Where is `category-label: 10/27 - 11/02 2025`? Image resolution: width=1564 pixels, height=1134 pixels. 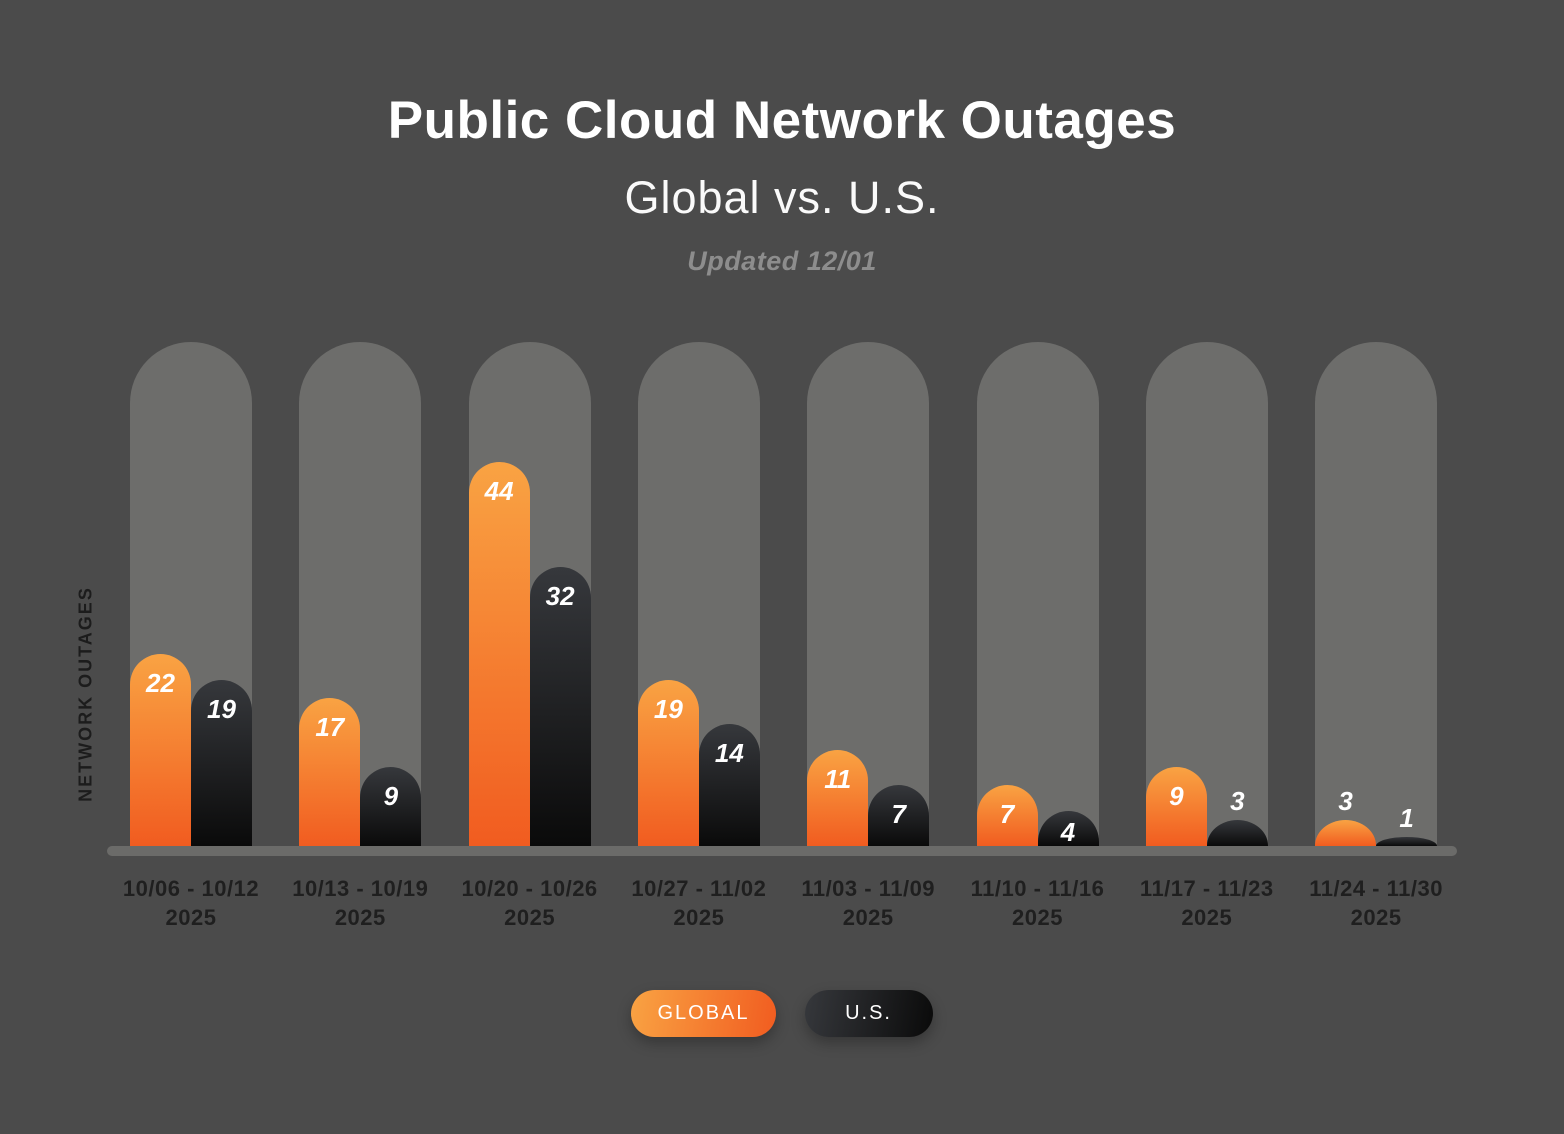
category-label: 10/27 - 11/02 2025 is located at coordinates (699, 903).